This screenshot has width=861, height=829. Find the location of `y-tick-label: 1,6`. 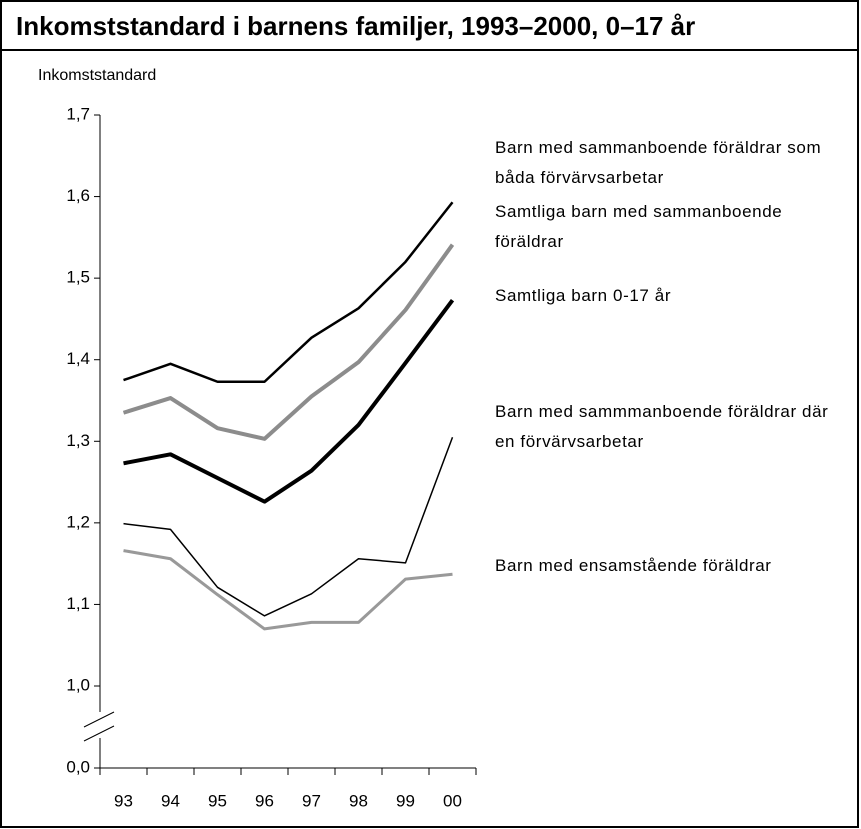

y-tick-label: 1,6 is located at coordinates (78, 195).